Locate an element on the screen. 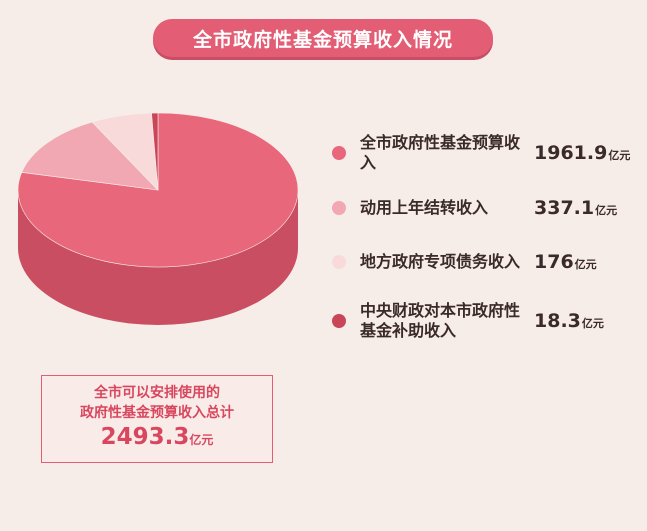 This screenshot has height=531, width=647. legend-item: 全市政府性基金预算收入 1961.9亿元 is located at coordinates (482, 153).